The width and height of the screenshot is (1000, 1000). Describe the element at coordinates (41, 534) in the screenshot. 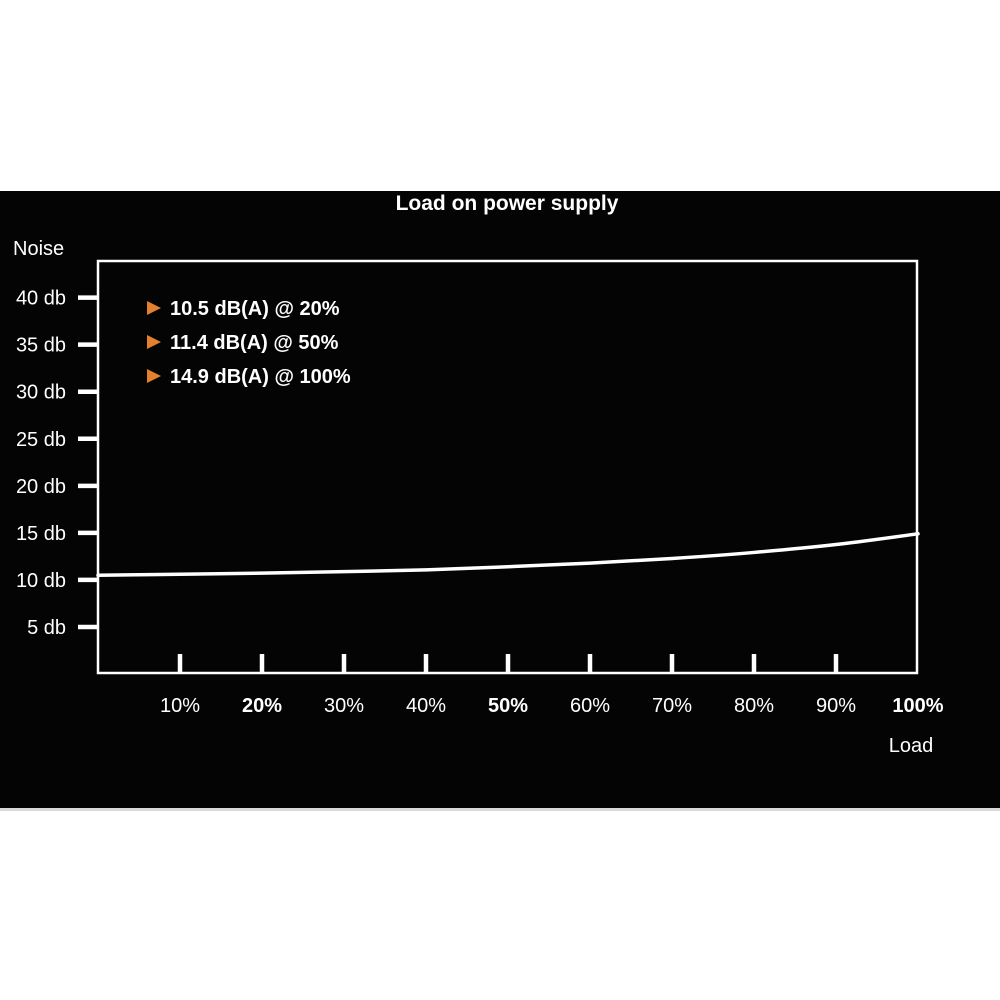

I see `y-tick-label: 15 db` at that location.